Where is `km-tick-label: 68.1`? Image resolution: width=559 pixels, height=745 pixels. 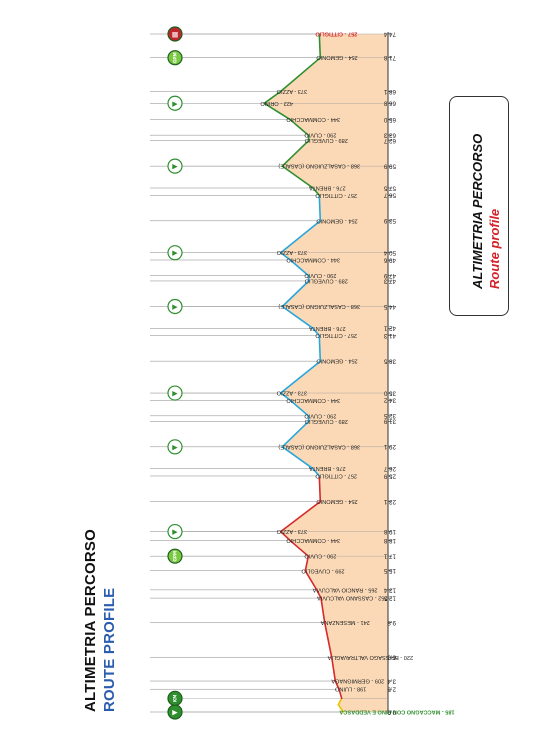 km-tick-label: 68.1 is located at coordinates (389, 91).